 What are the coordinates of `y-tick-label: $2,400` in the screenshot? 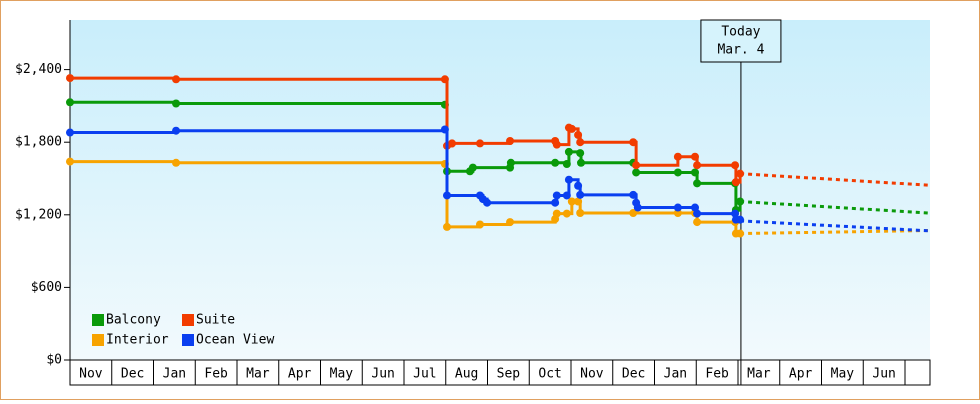 It's located at (38, 69).